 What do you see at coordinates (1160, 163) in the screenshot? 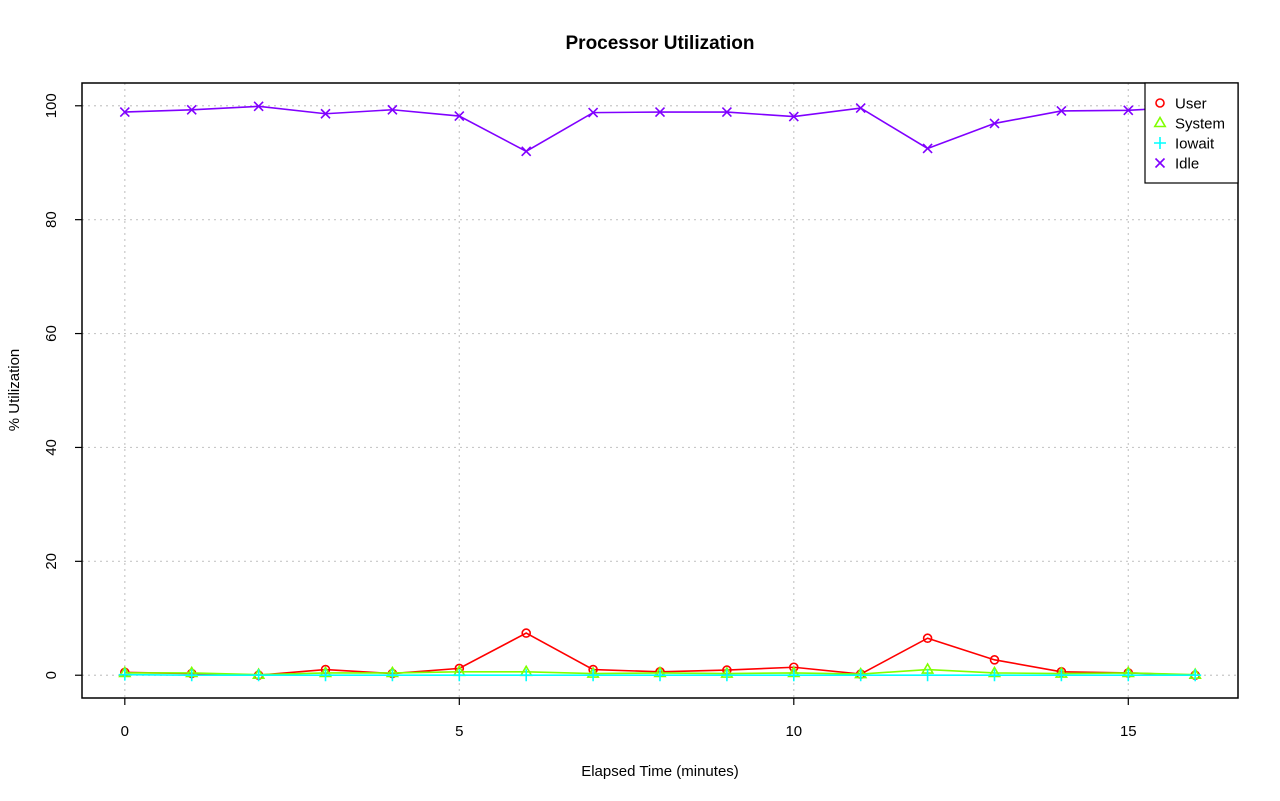
I see `legend-marker-idle` at bounding box center [1160, 163].